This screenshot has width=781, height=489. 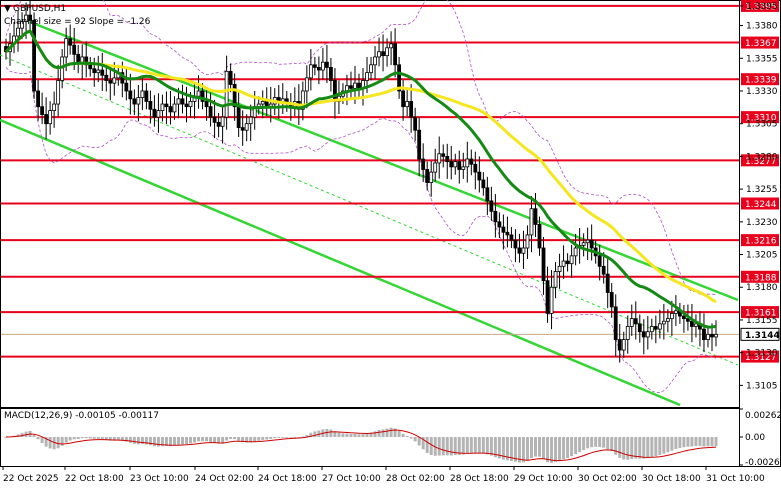 What do you see at coordinates (224, 479) in the screenshot?
I see `time-label: 24 Oct 02:00` at bounding box center [224, 479].